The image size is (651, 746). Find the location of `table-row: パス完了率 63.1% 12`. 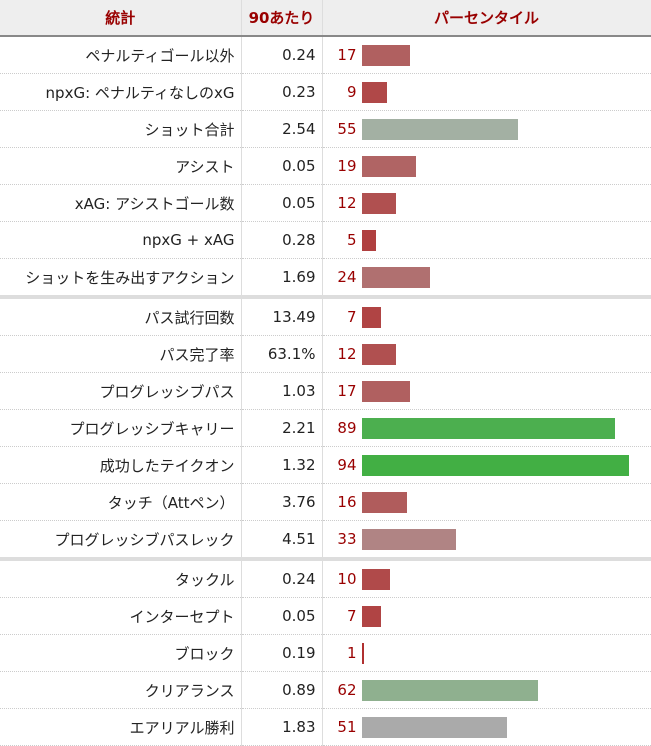

table-row: パス完了率 63.1% 12 is located at coordinates (325, 354).